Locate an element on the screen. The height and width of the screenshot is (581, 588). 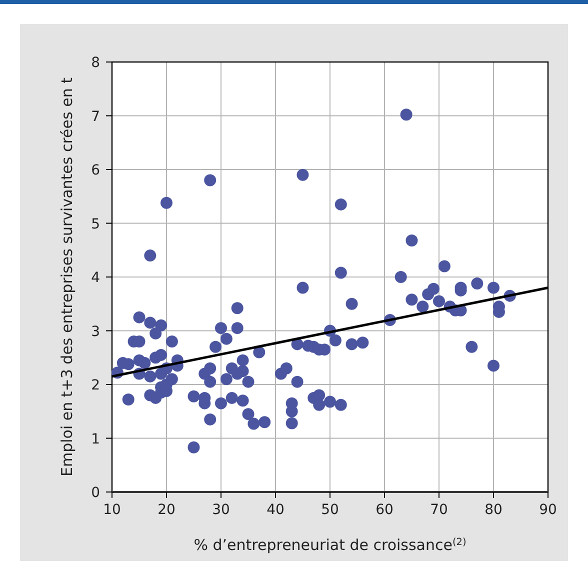
y-tick-label: 3 is located at coordinates (95, 332).